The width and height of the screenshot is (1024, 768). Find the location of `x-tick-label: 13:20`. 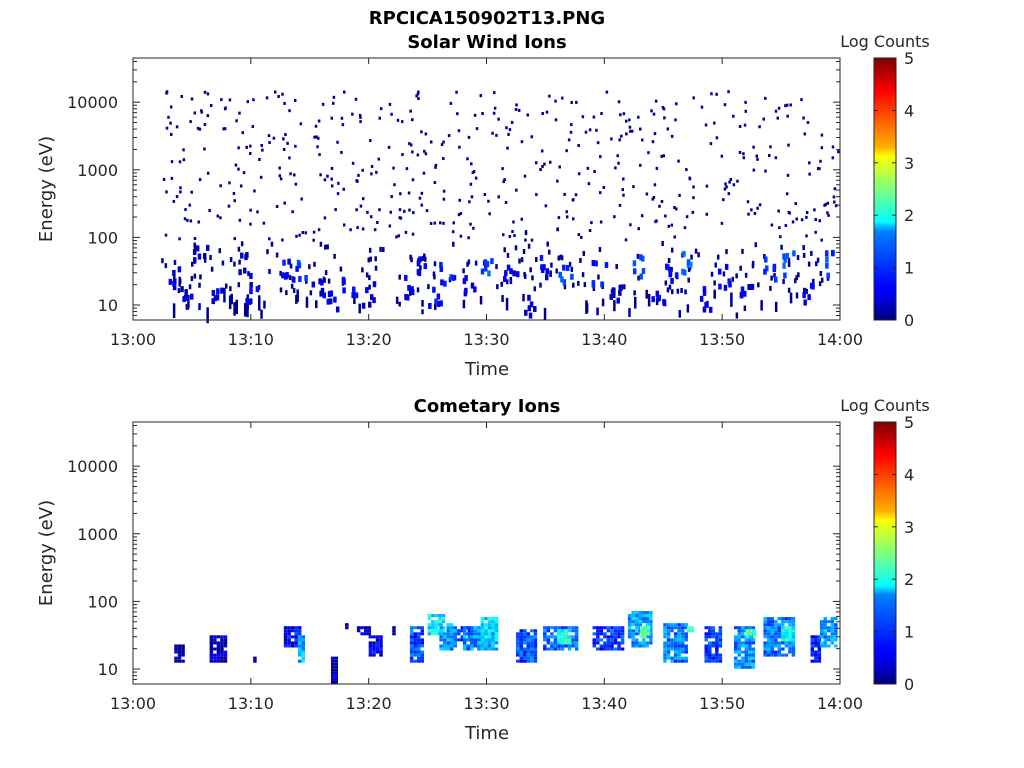

x-tick-label: 13:20 is located at coordinates (369, 703).